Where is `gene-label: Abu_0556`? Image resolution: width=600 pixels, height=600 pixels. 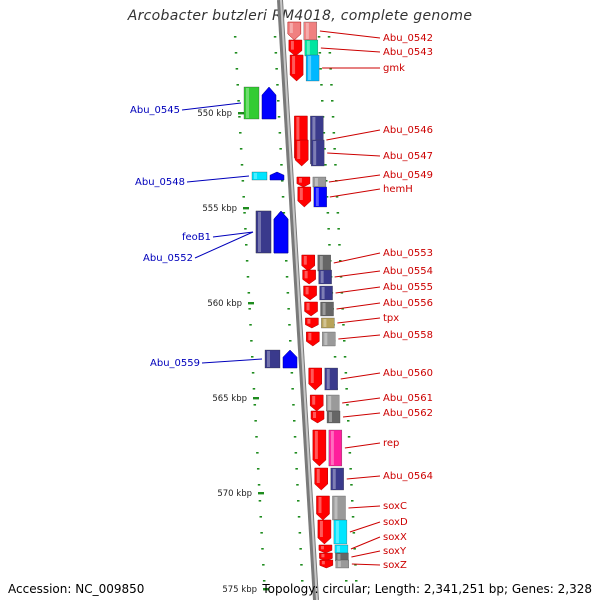 gene-label: Abu_0556 is located at coordinates (408, 303).